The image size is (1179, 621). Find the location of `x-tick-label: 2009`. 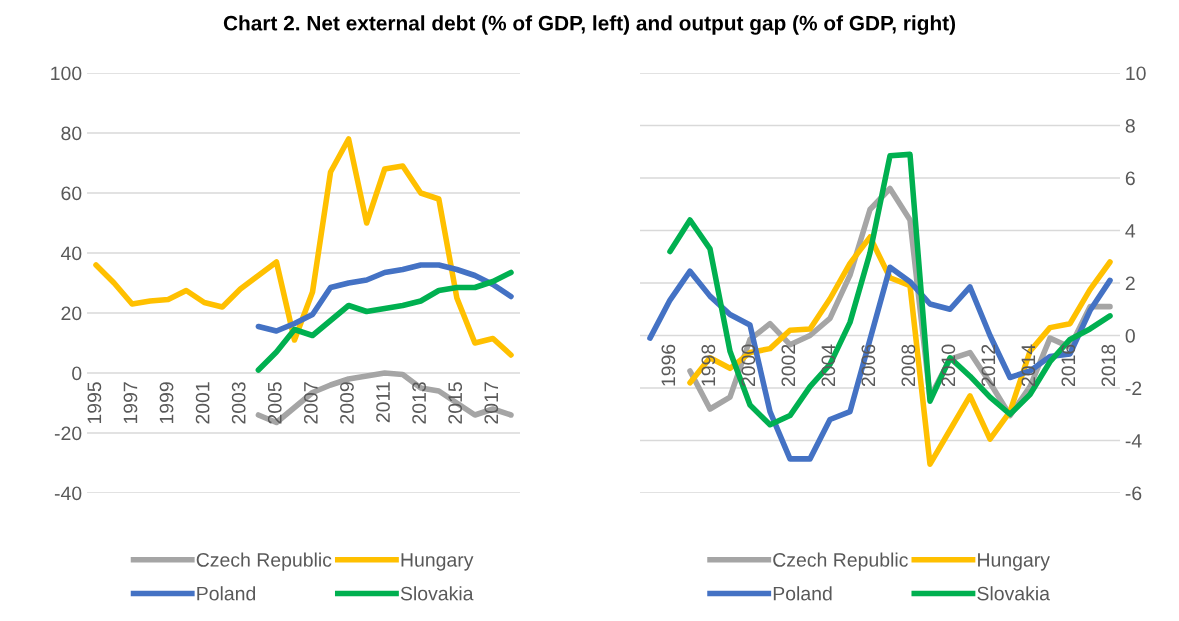

x-tick-label: 2009 is located at coordinates (347, 403).